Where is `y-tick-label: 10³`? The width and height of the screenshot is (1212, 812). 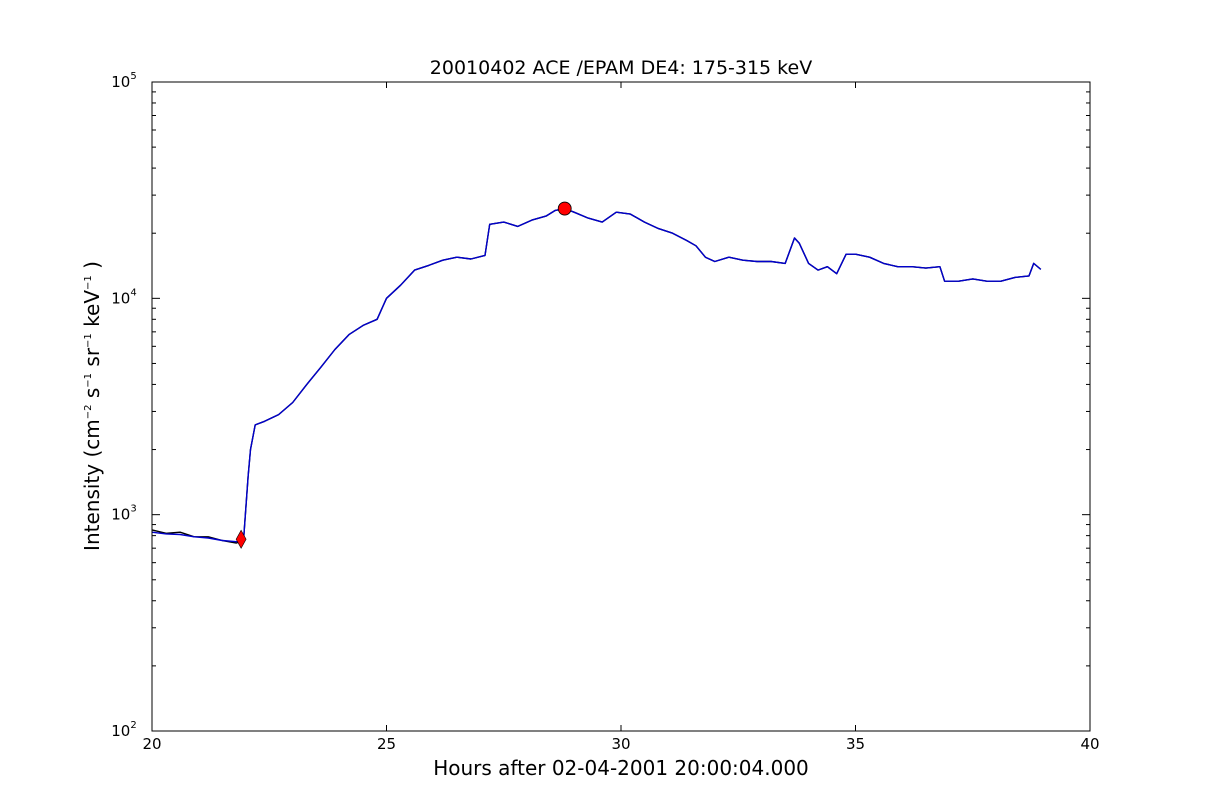
y-tick-label: 10³ is located at coordinates (123, 514).